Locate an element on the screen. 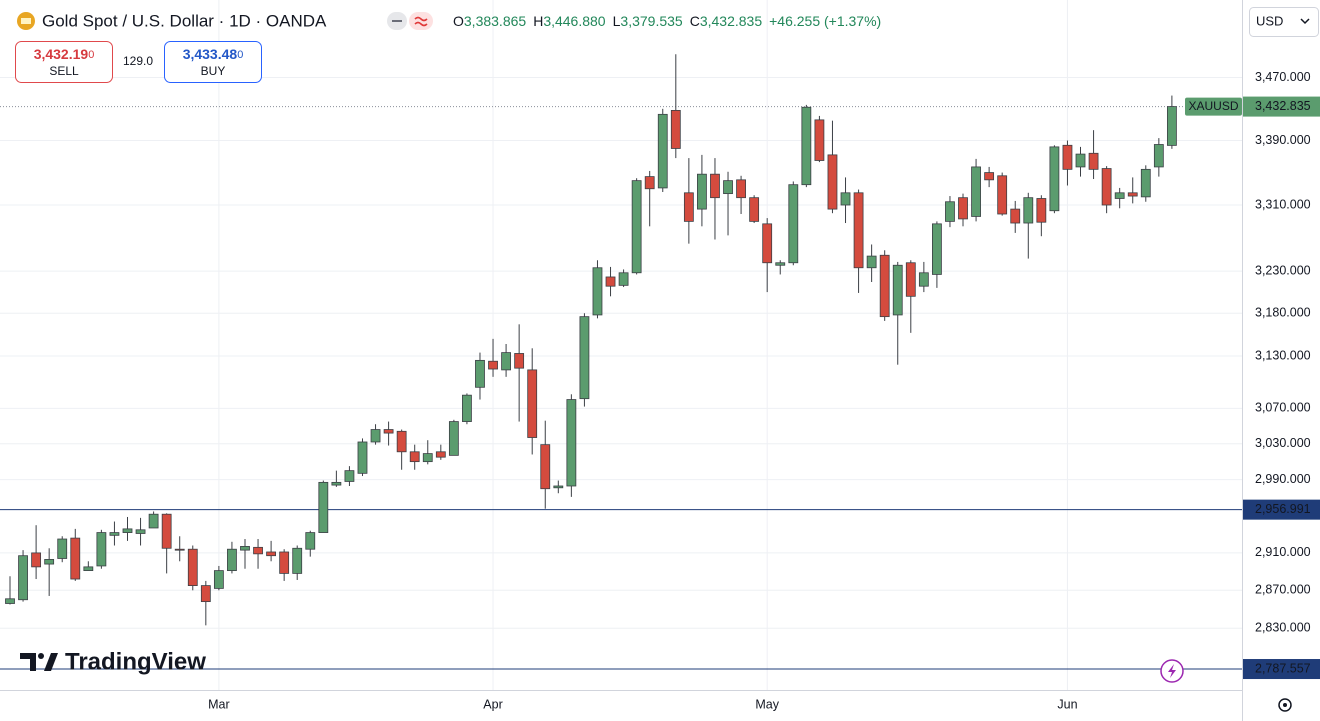  y-tick-label: 3,310.000 is located at coordinates (1283, 204).